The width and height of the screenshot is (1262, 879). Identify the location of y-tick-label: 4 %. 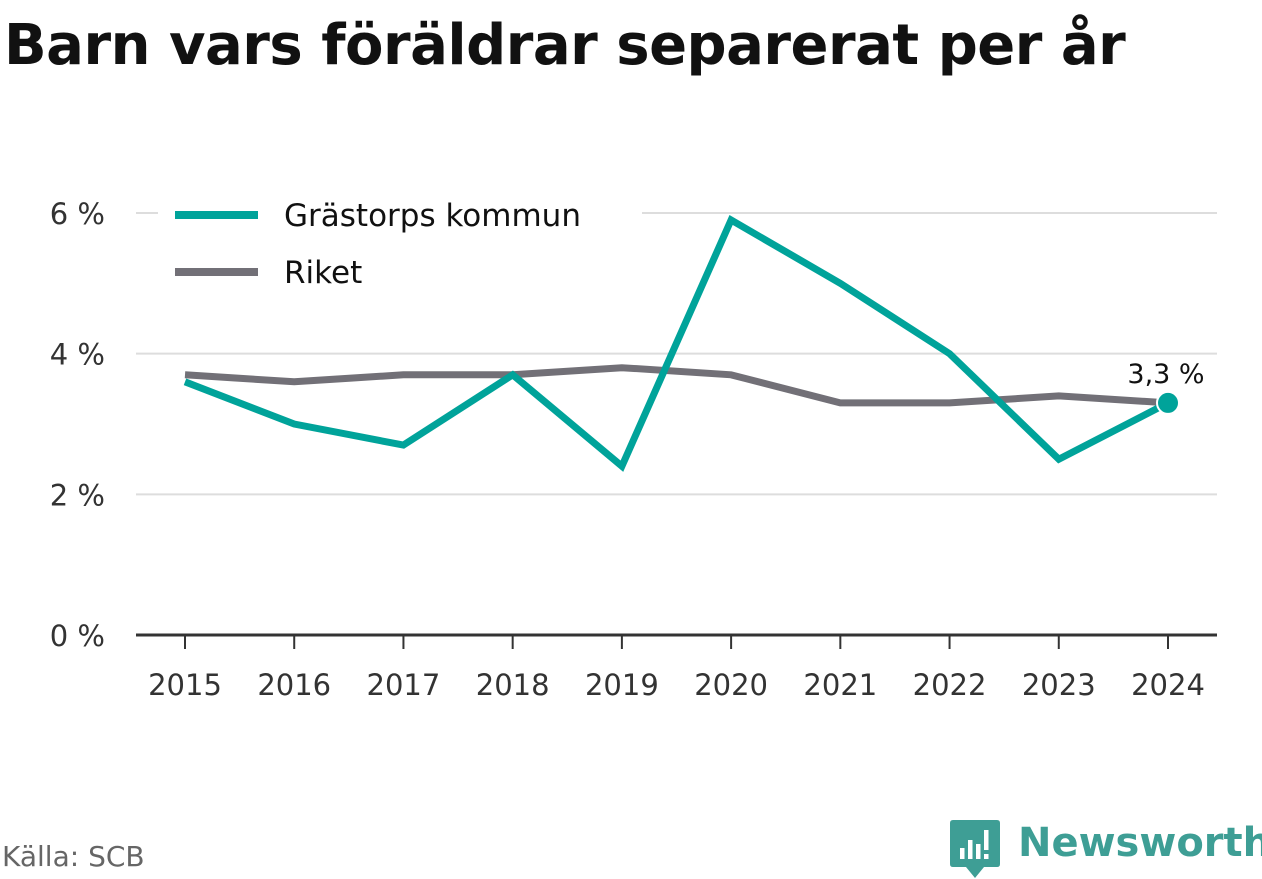
(77, 355).